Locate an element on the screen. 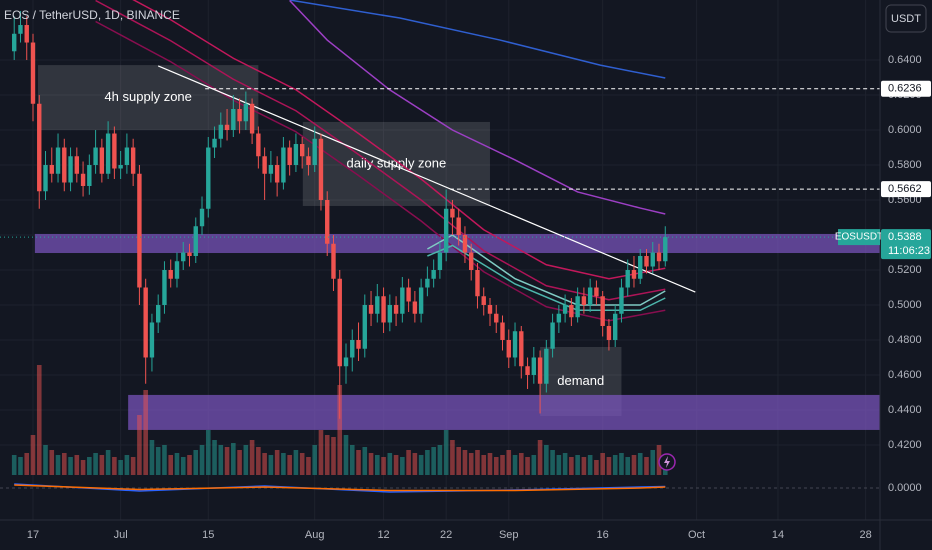 The height and width of the screenshot is (550, 932). x-tick-label: 16 is located at coordinates (603, 535).